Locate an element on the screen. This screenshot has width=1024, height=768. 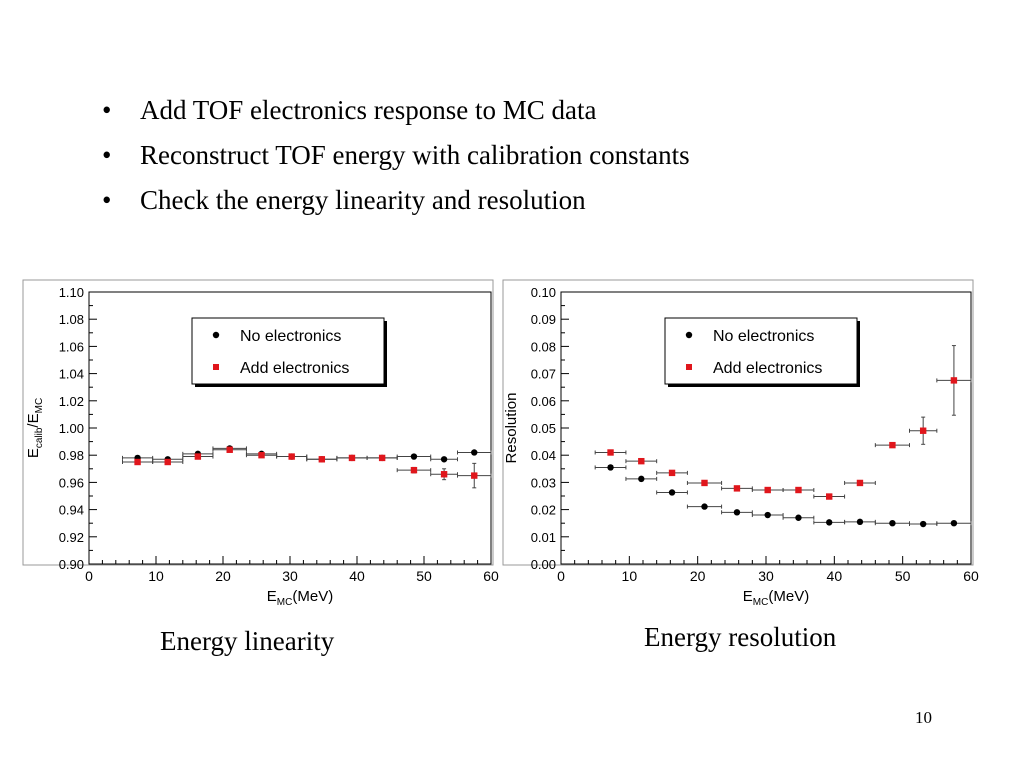
y-tick-label: 0.98 is located at coordinates (71, 455).